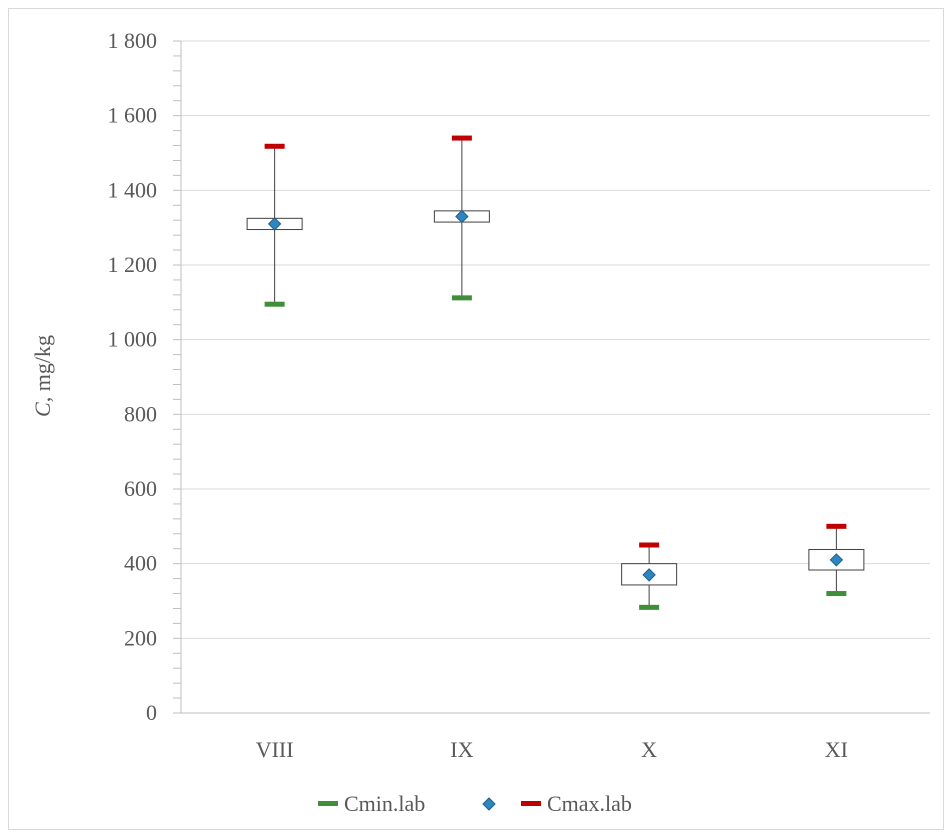 Image resolution: width=952 pixels, height=838 pixels. I want to click on x-tick-label: VIII, so click(275, 749).